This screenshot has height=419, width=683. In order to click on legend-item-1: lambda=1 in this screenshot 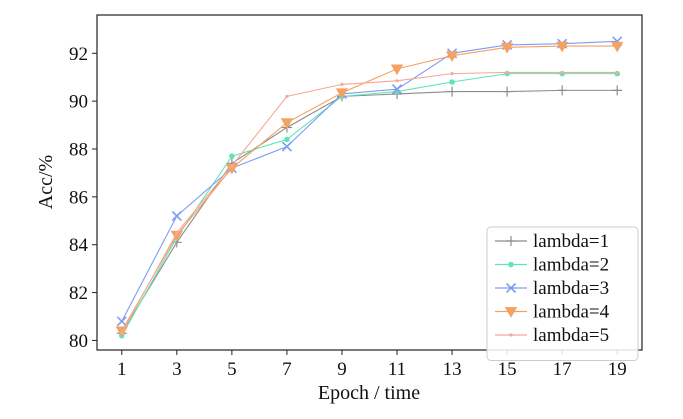, I will do `click(552, 241)`.